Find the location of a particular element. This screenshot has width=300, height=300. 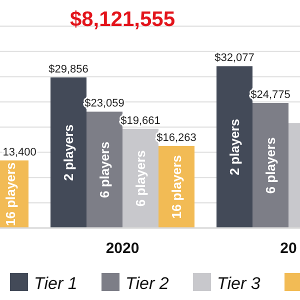

x-tick-label: 2020 is located at coordinates (123, 248).